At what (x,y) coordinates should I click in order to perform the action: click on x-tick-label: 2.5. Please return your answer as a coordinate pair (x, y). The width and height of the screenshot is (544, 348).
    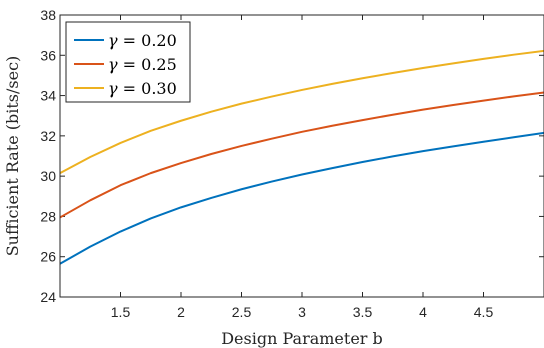
    Looking at the image, I should click on (242, 312).